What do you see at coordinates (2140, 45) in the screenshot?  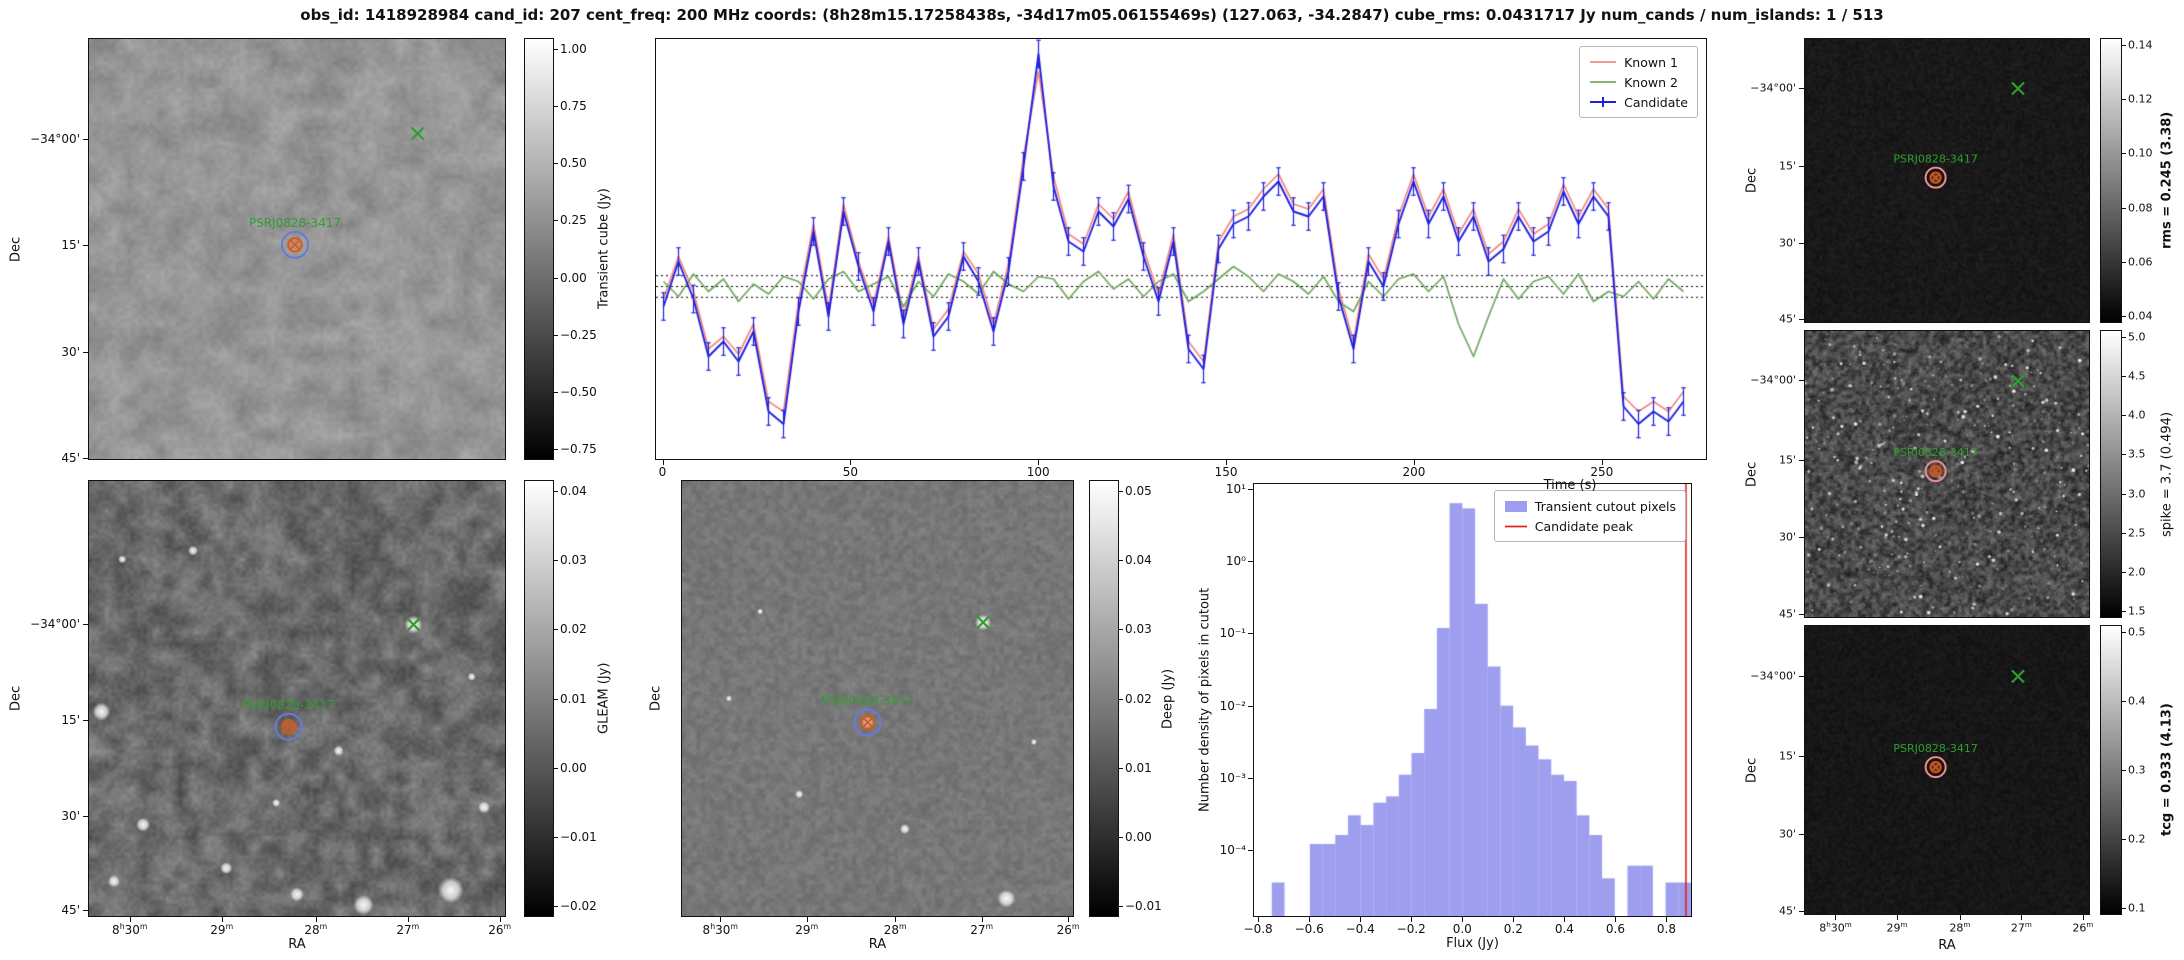 I see `colorbar-tick-label: 0.14` at bounding box center [2140, 45].